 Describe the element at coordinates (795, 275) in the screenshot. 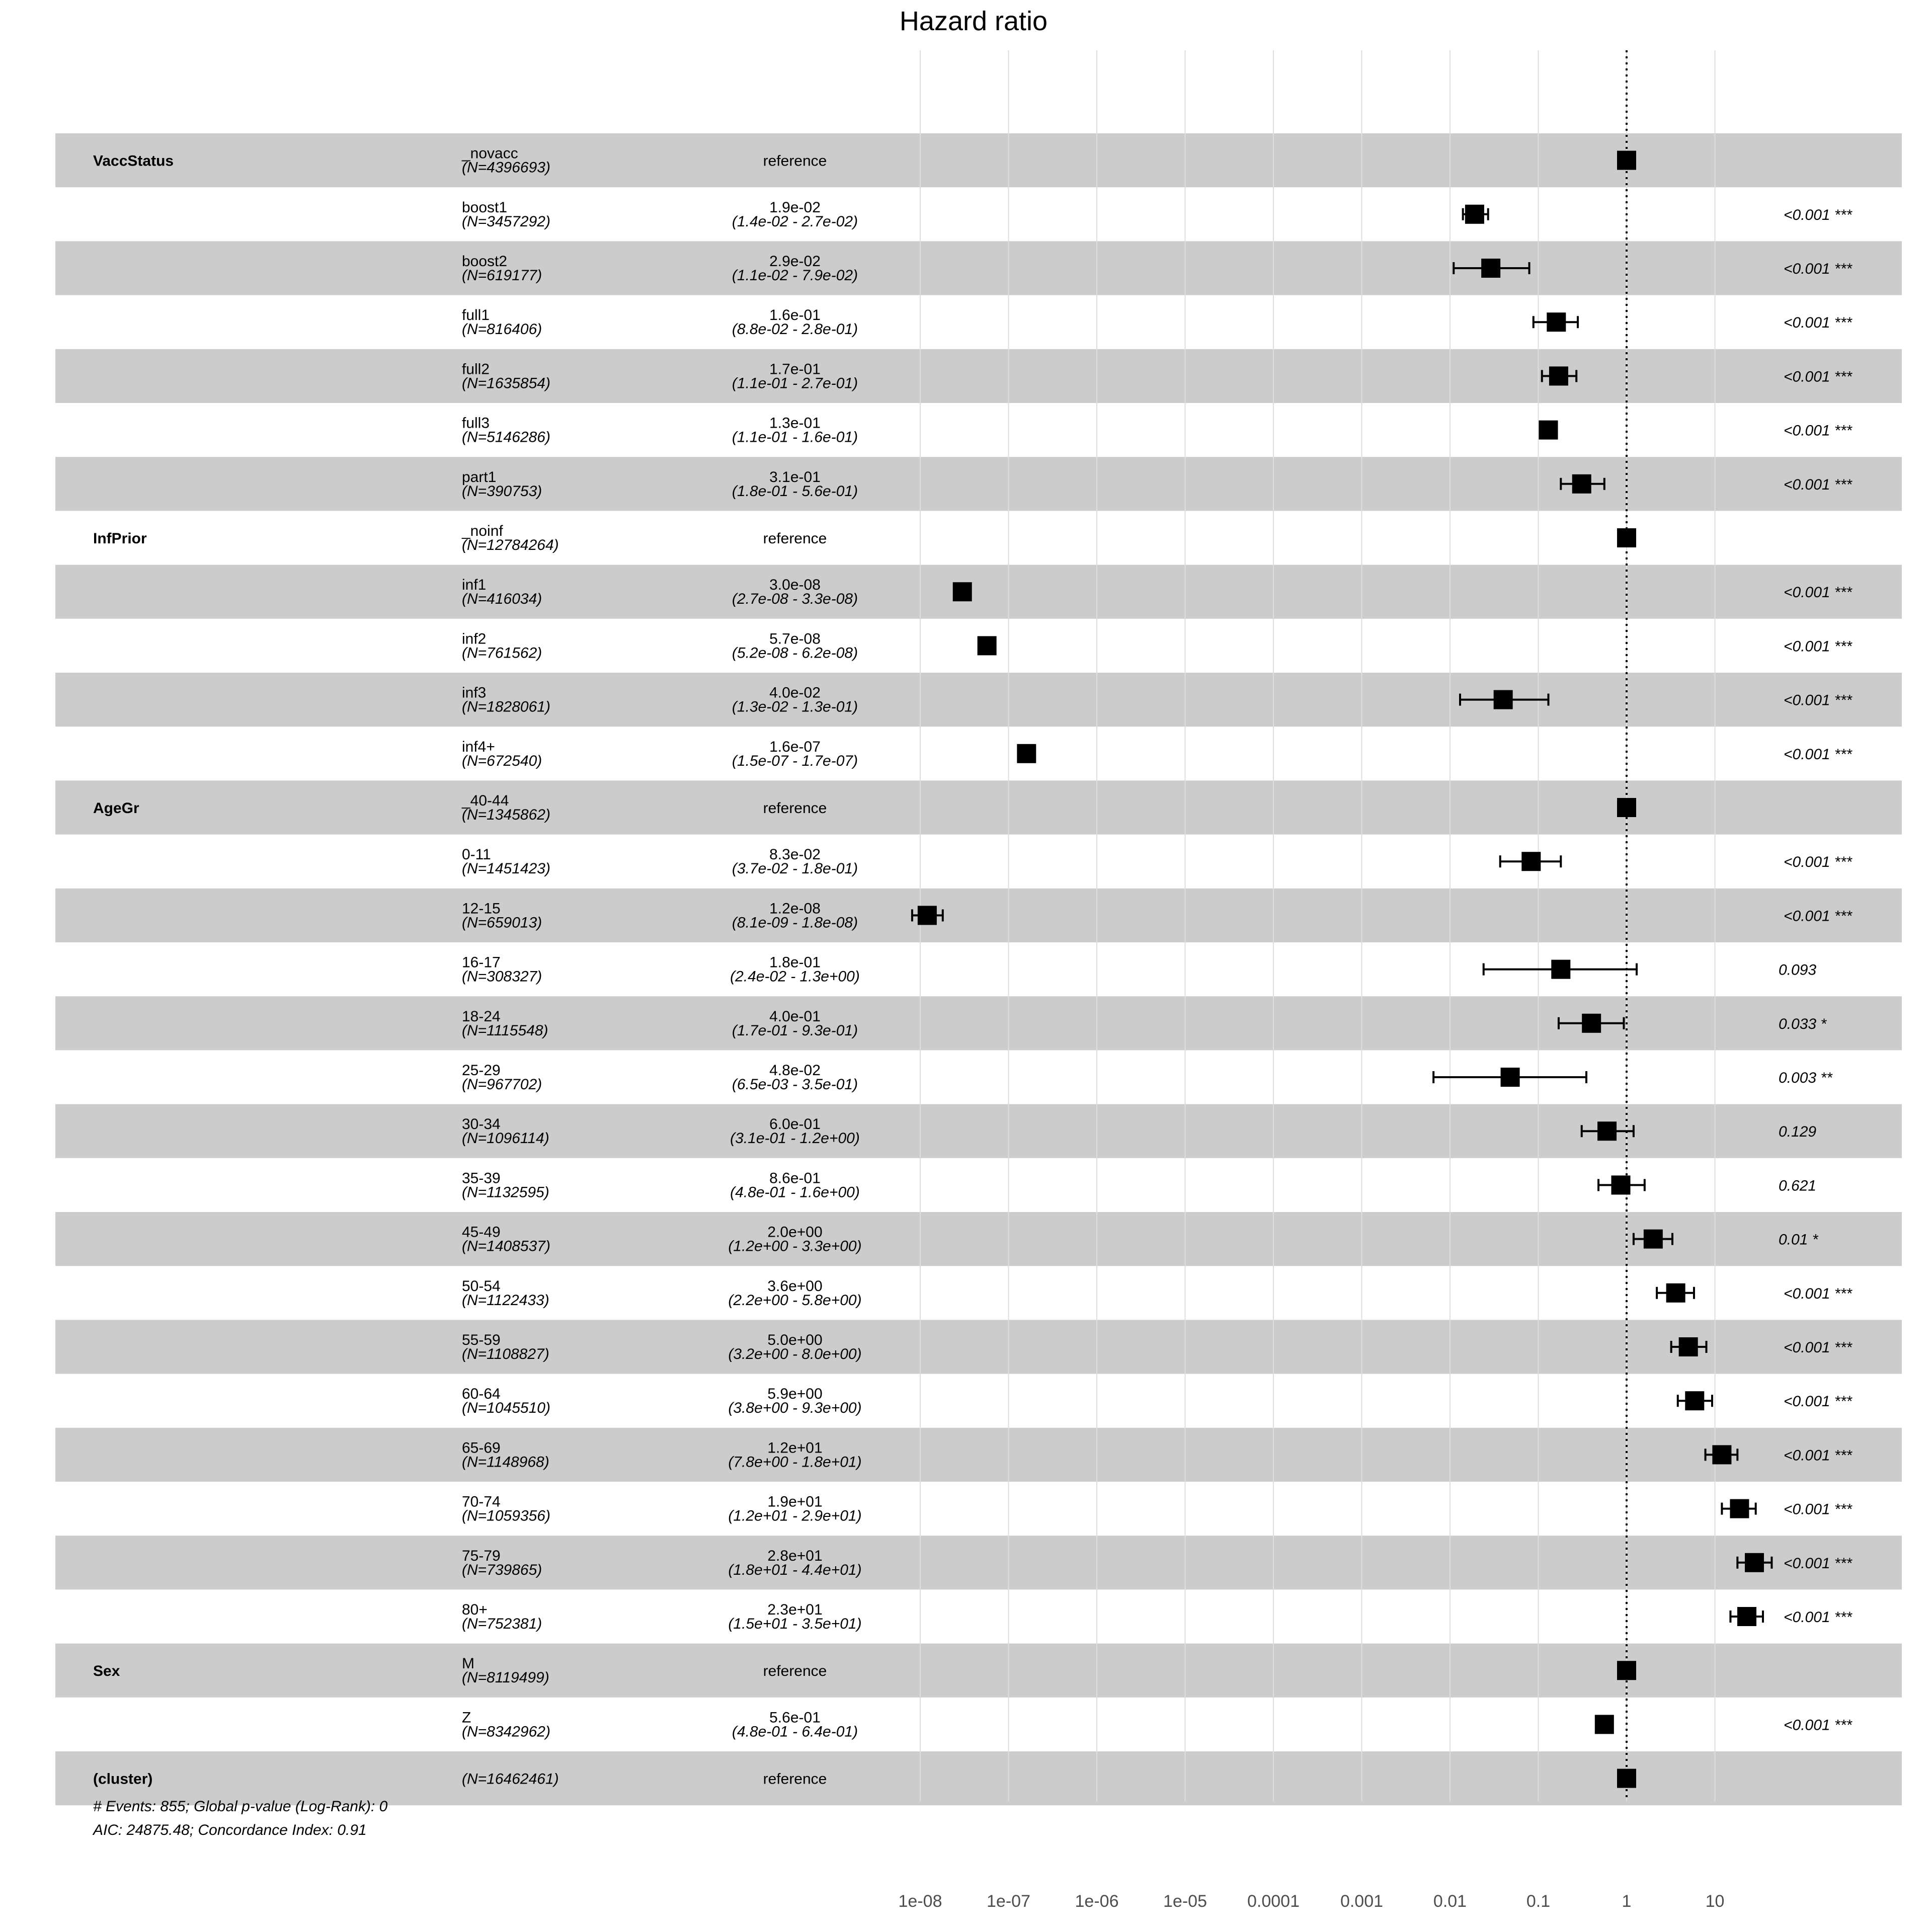

I see `ci-label: (1.1e-02 - 7.9e-02)` at that location.